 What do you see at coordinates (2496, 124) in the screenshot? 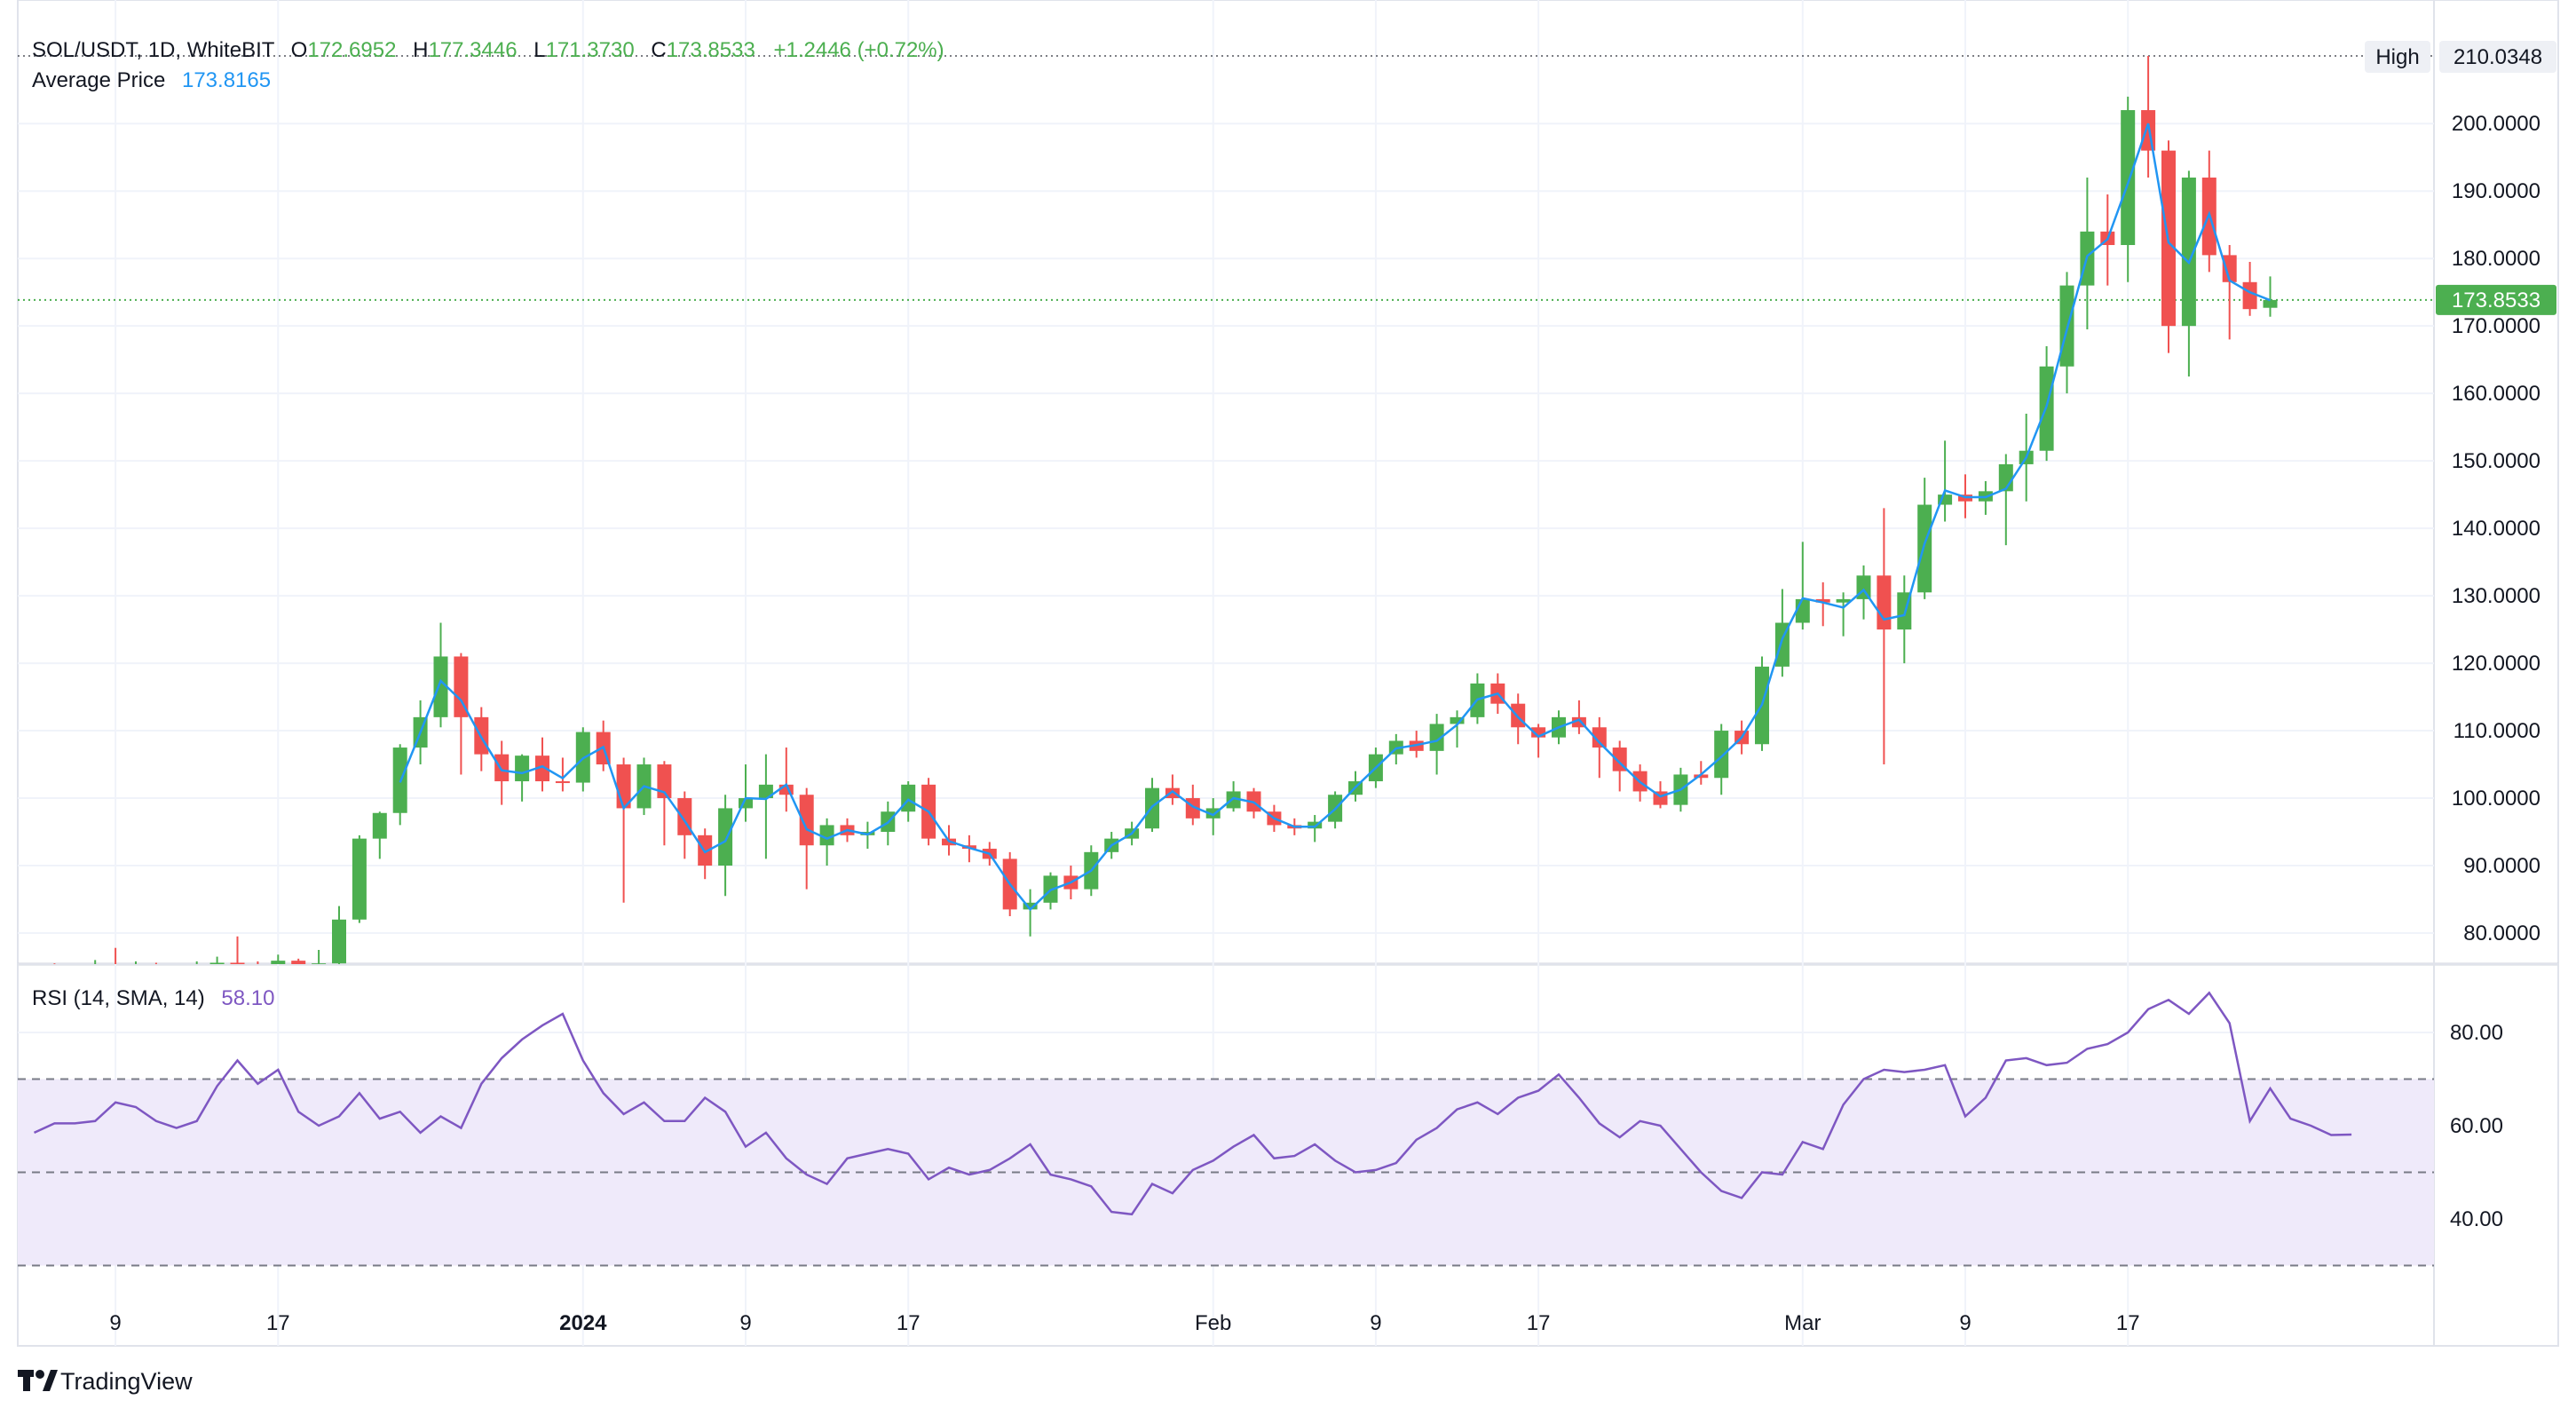
I see `price-tick-label: 200.0000` at bounding box center [2496, 124].